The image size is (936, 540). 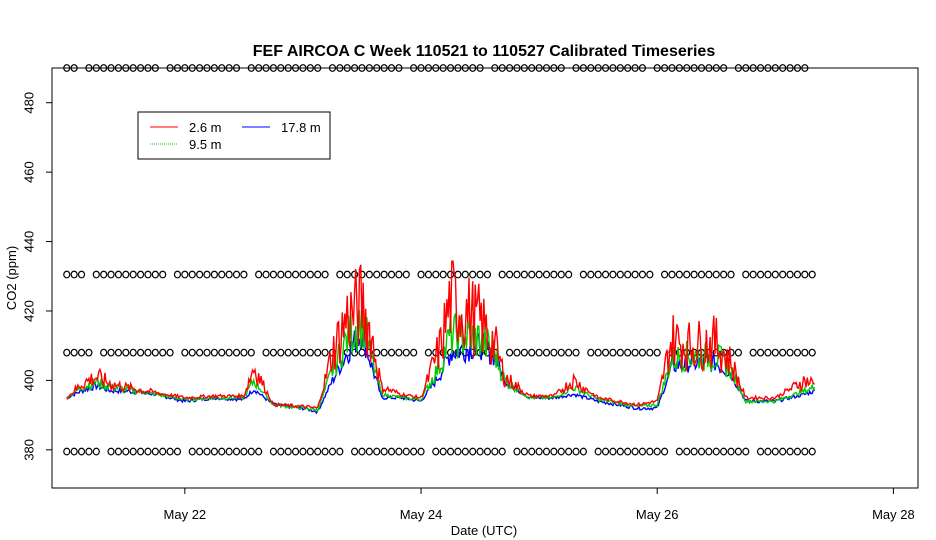 I want to click on legend-label-17-8m: 17.8 m, so click(x=301, y=127).